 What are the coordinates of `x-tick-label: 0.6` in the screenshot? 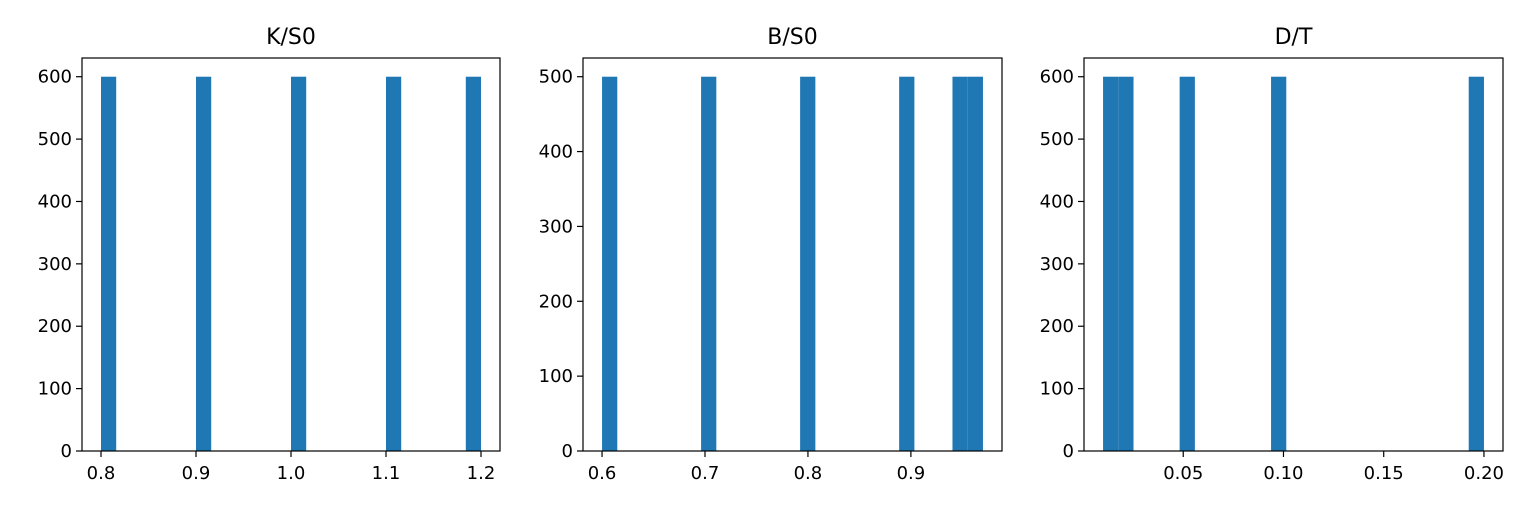 It's located at (602, 473).